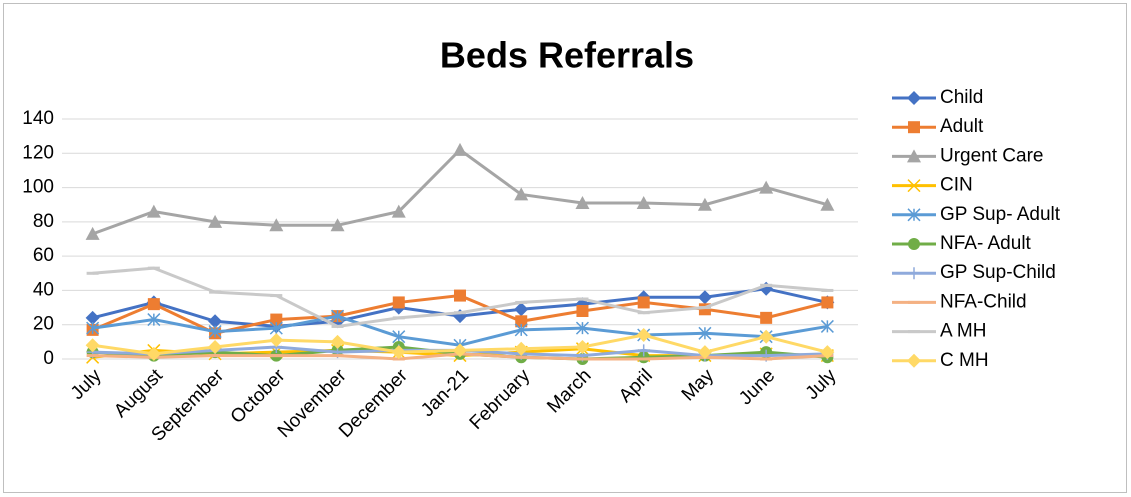  Describe the element at coordinates (986, 243) in the screenshot. I see `legend-label: NFA- Adult` at that location.